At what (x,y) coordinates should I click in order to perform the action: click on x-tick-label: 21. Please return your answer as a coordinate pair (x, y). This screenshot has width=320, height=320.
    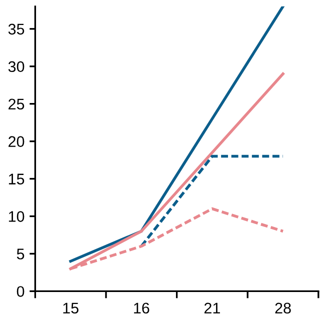
    Looking at the image, I should click on (212, 308).